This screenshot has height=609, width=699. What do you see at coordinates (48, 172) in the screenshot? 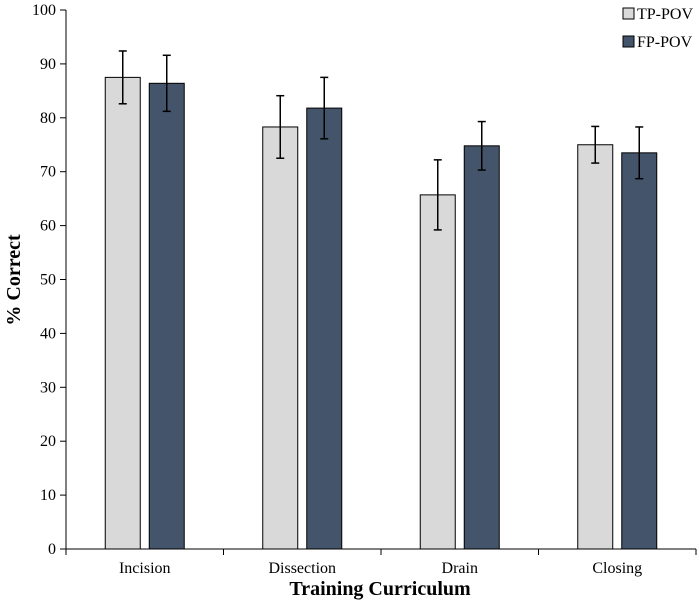
I see `y-tick-label: 70` at bounding box center [48, 172].